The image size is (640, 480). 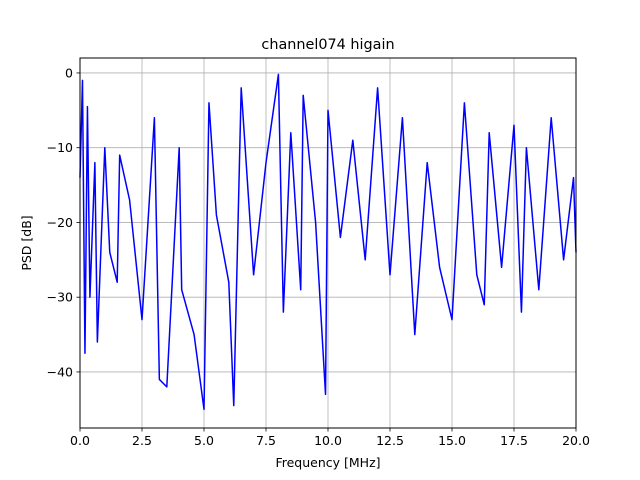 I want to click on x-tick-label: 10.0, so click(x=328, y=440).